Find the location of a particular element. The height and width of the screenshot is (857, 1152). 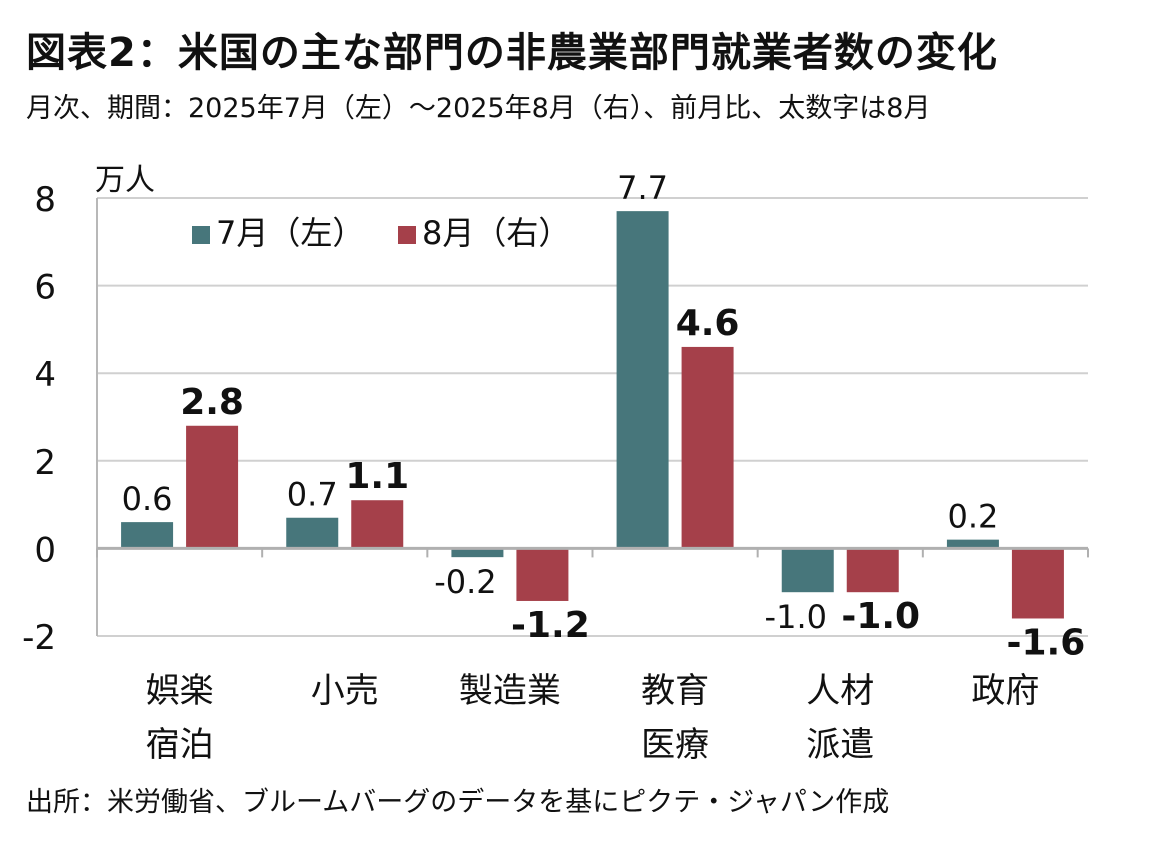

x-category-label: 派遣 is located at coordinates (840, 745).